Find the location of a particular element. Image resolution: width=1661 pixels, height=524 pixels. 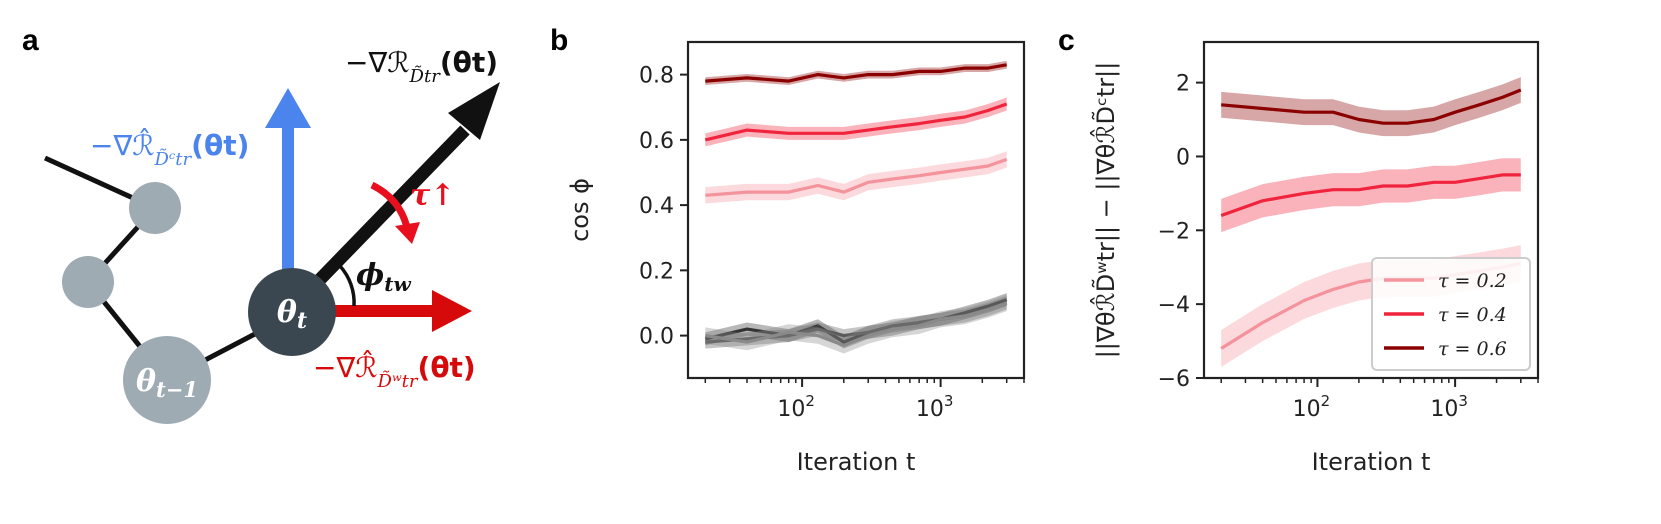

tau-label: τ↑ is located at coordinates (432, 195).